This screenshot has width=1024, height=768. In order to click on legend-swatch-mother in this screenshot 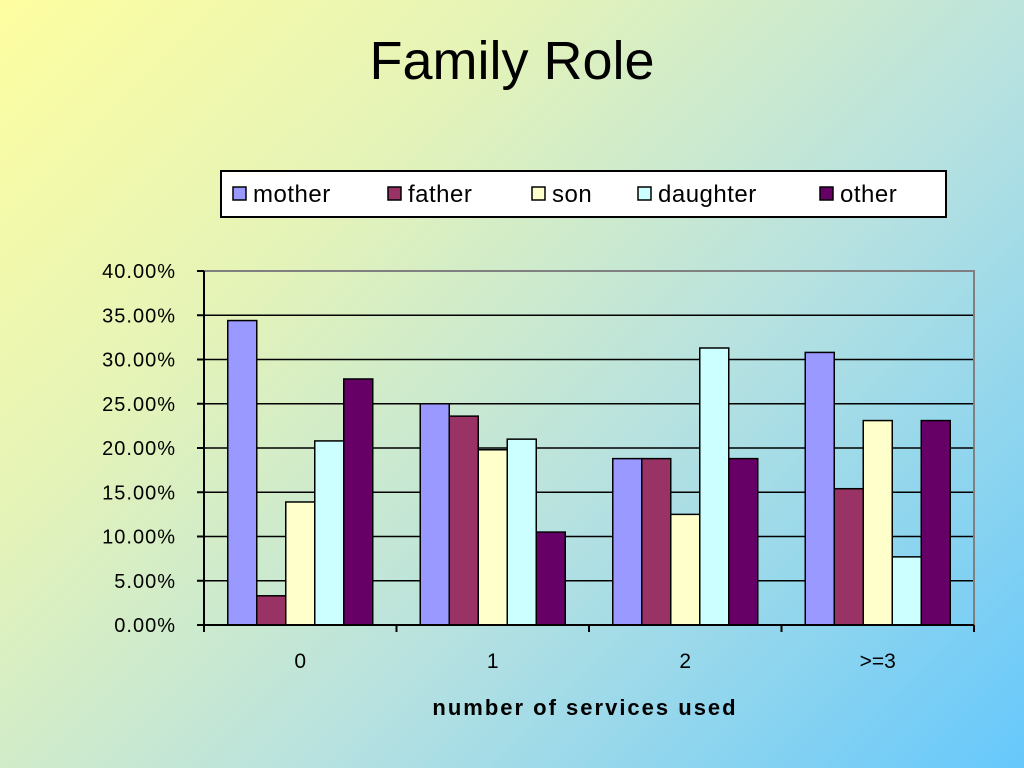, I will do `click(239, 193)`.